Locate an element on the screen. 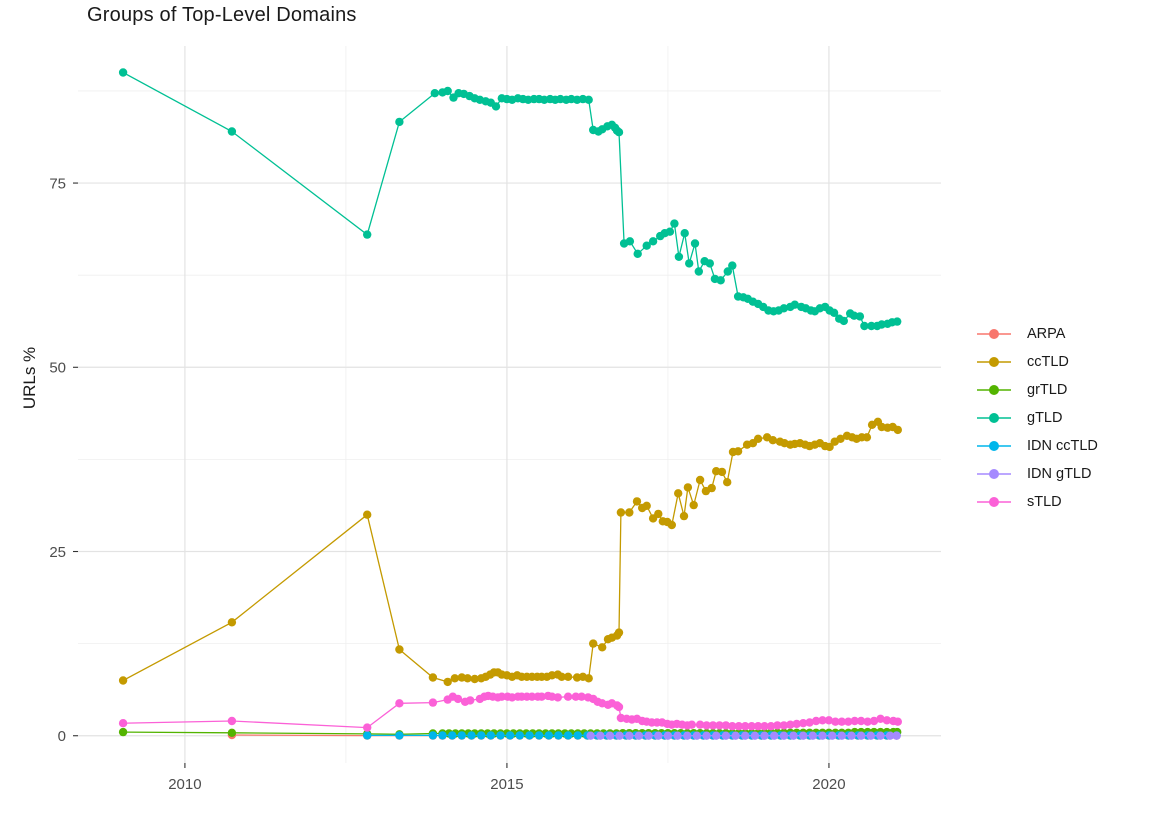 The height and width of the screenshot is (827, 1164). legend-item-idn-gtld: IDN gTLD is located at coordinates (1037, 474).